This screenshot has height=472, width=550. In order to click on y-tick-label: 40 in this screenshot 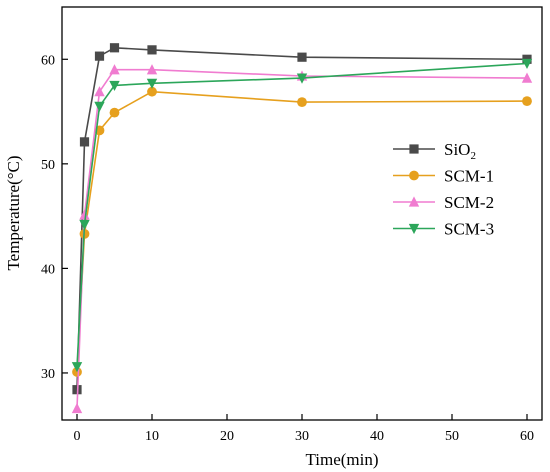, I will do `click(48, 269)`.